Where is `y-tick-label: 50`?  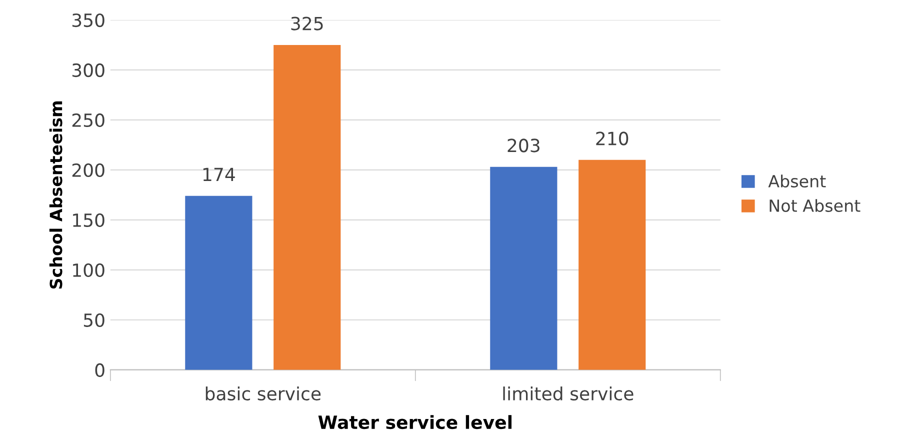
y-tick-label: 50 is located at coordinates (94, 320).